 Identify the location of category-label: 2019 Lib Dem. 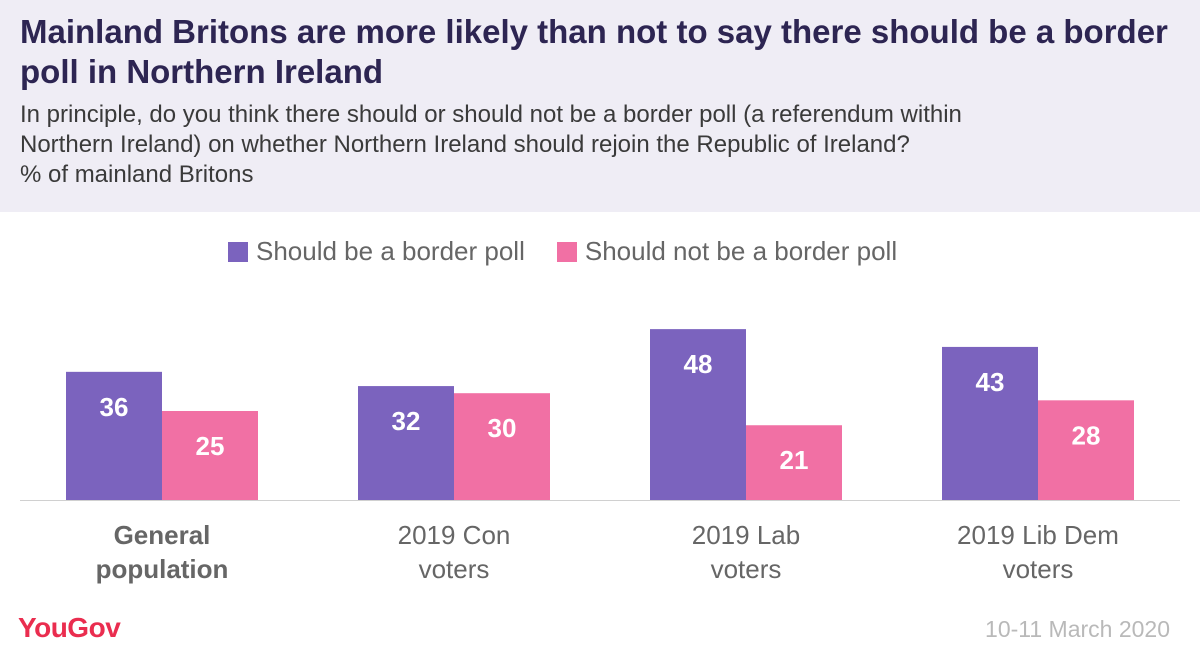
(1038, 535).